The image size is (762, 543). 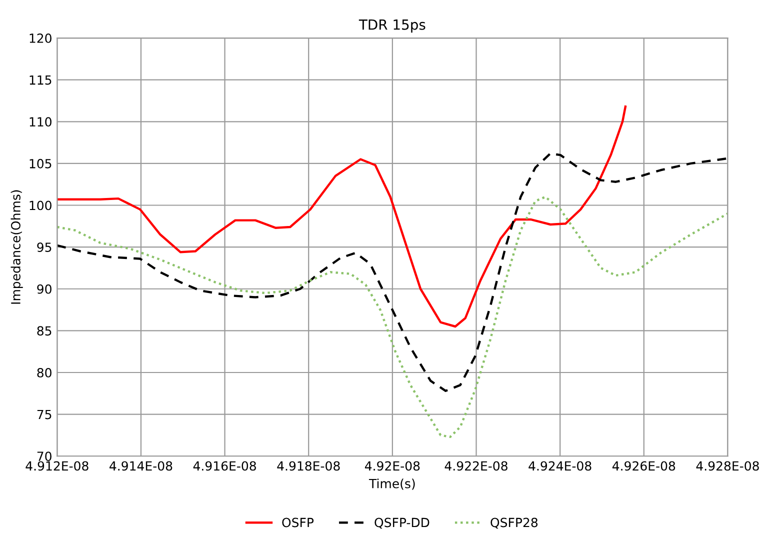 What do you see at coordinates (514, 523) in the screenshot?
I see `legend-label: QSFP28` at bounding box center [514, 523].